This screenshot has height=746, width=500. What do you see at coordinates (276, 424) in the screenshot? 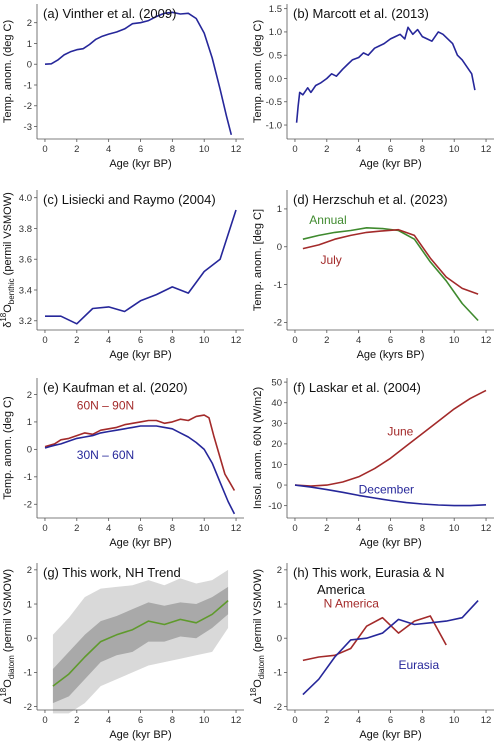
I see `y-tick-label-f: 30` at bounding box center [276, 424].